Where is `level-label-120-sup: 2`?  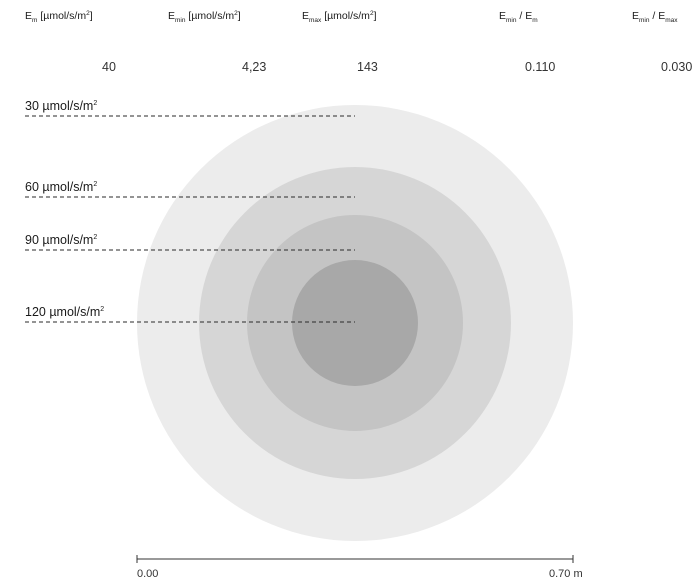
level-label-120-sup: 2 is located at coordinates (102, 309).